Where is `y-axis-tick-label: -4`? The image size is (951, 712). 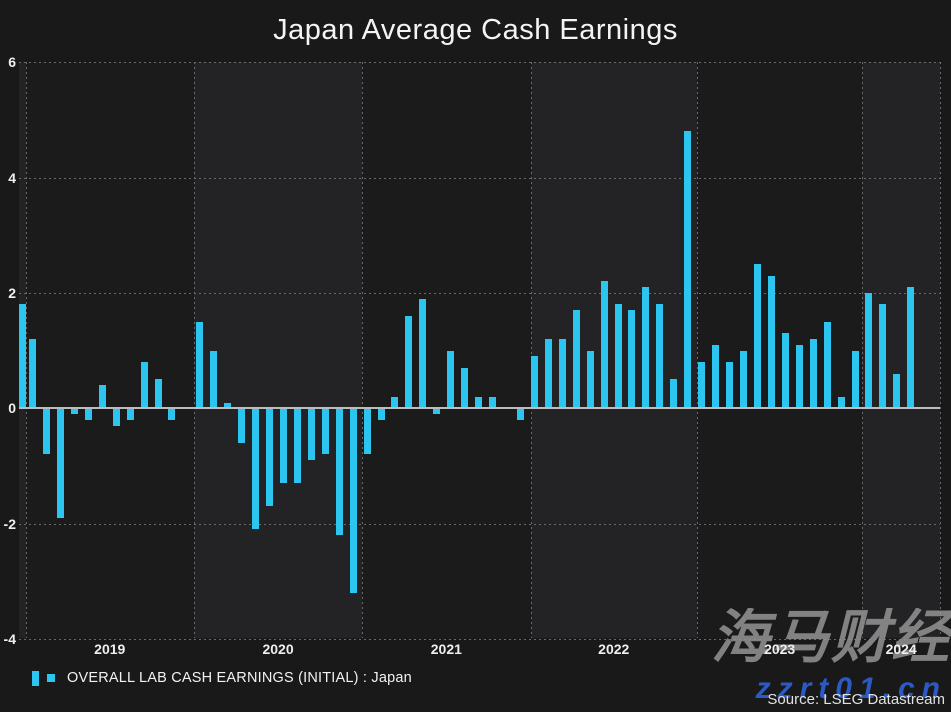 y-axis-tick-label: -4 is located at coordinates (9, 639).